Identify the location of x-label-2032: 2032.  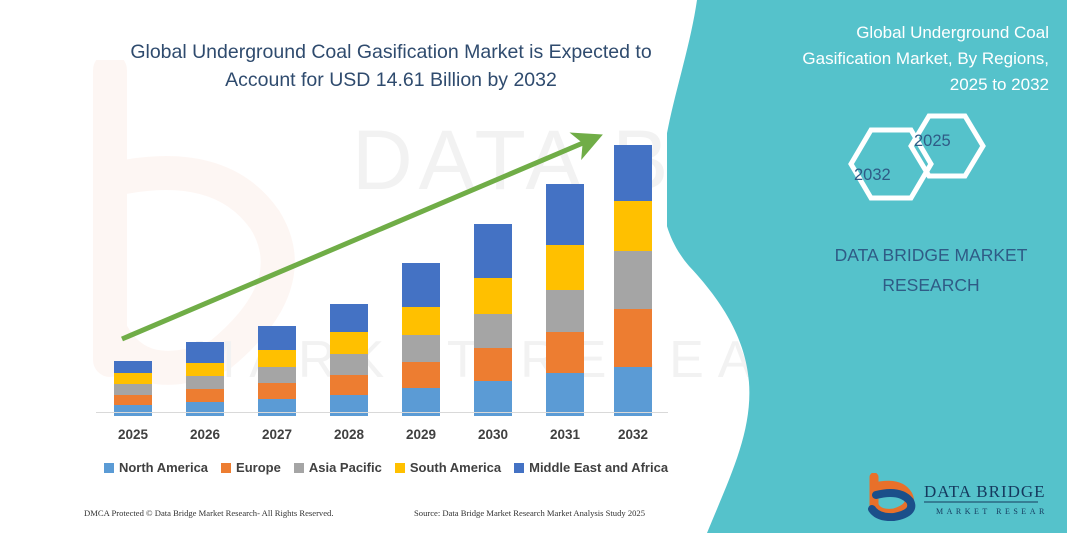
(633, 434).